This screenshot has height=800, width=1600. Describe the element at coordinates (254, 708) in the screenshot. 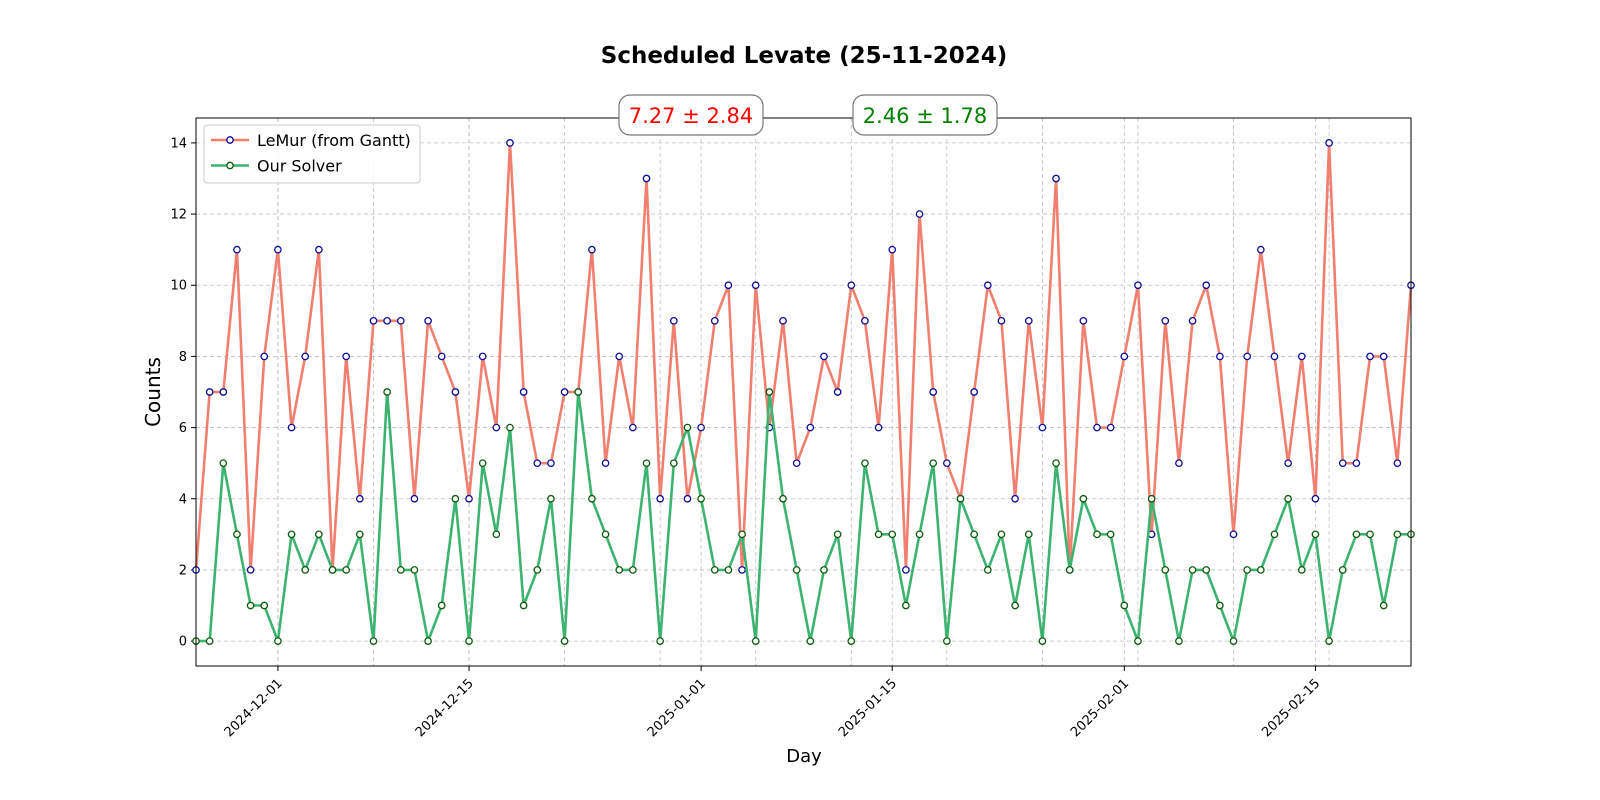

I see `x-tick-label: 2024-12-01` at that location.